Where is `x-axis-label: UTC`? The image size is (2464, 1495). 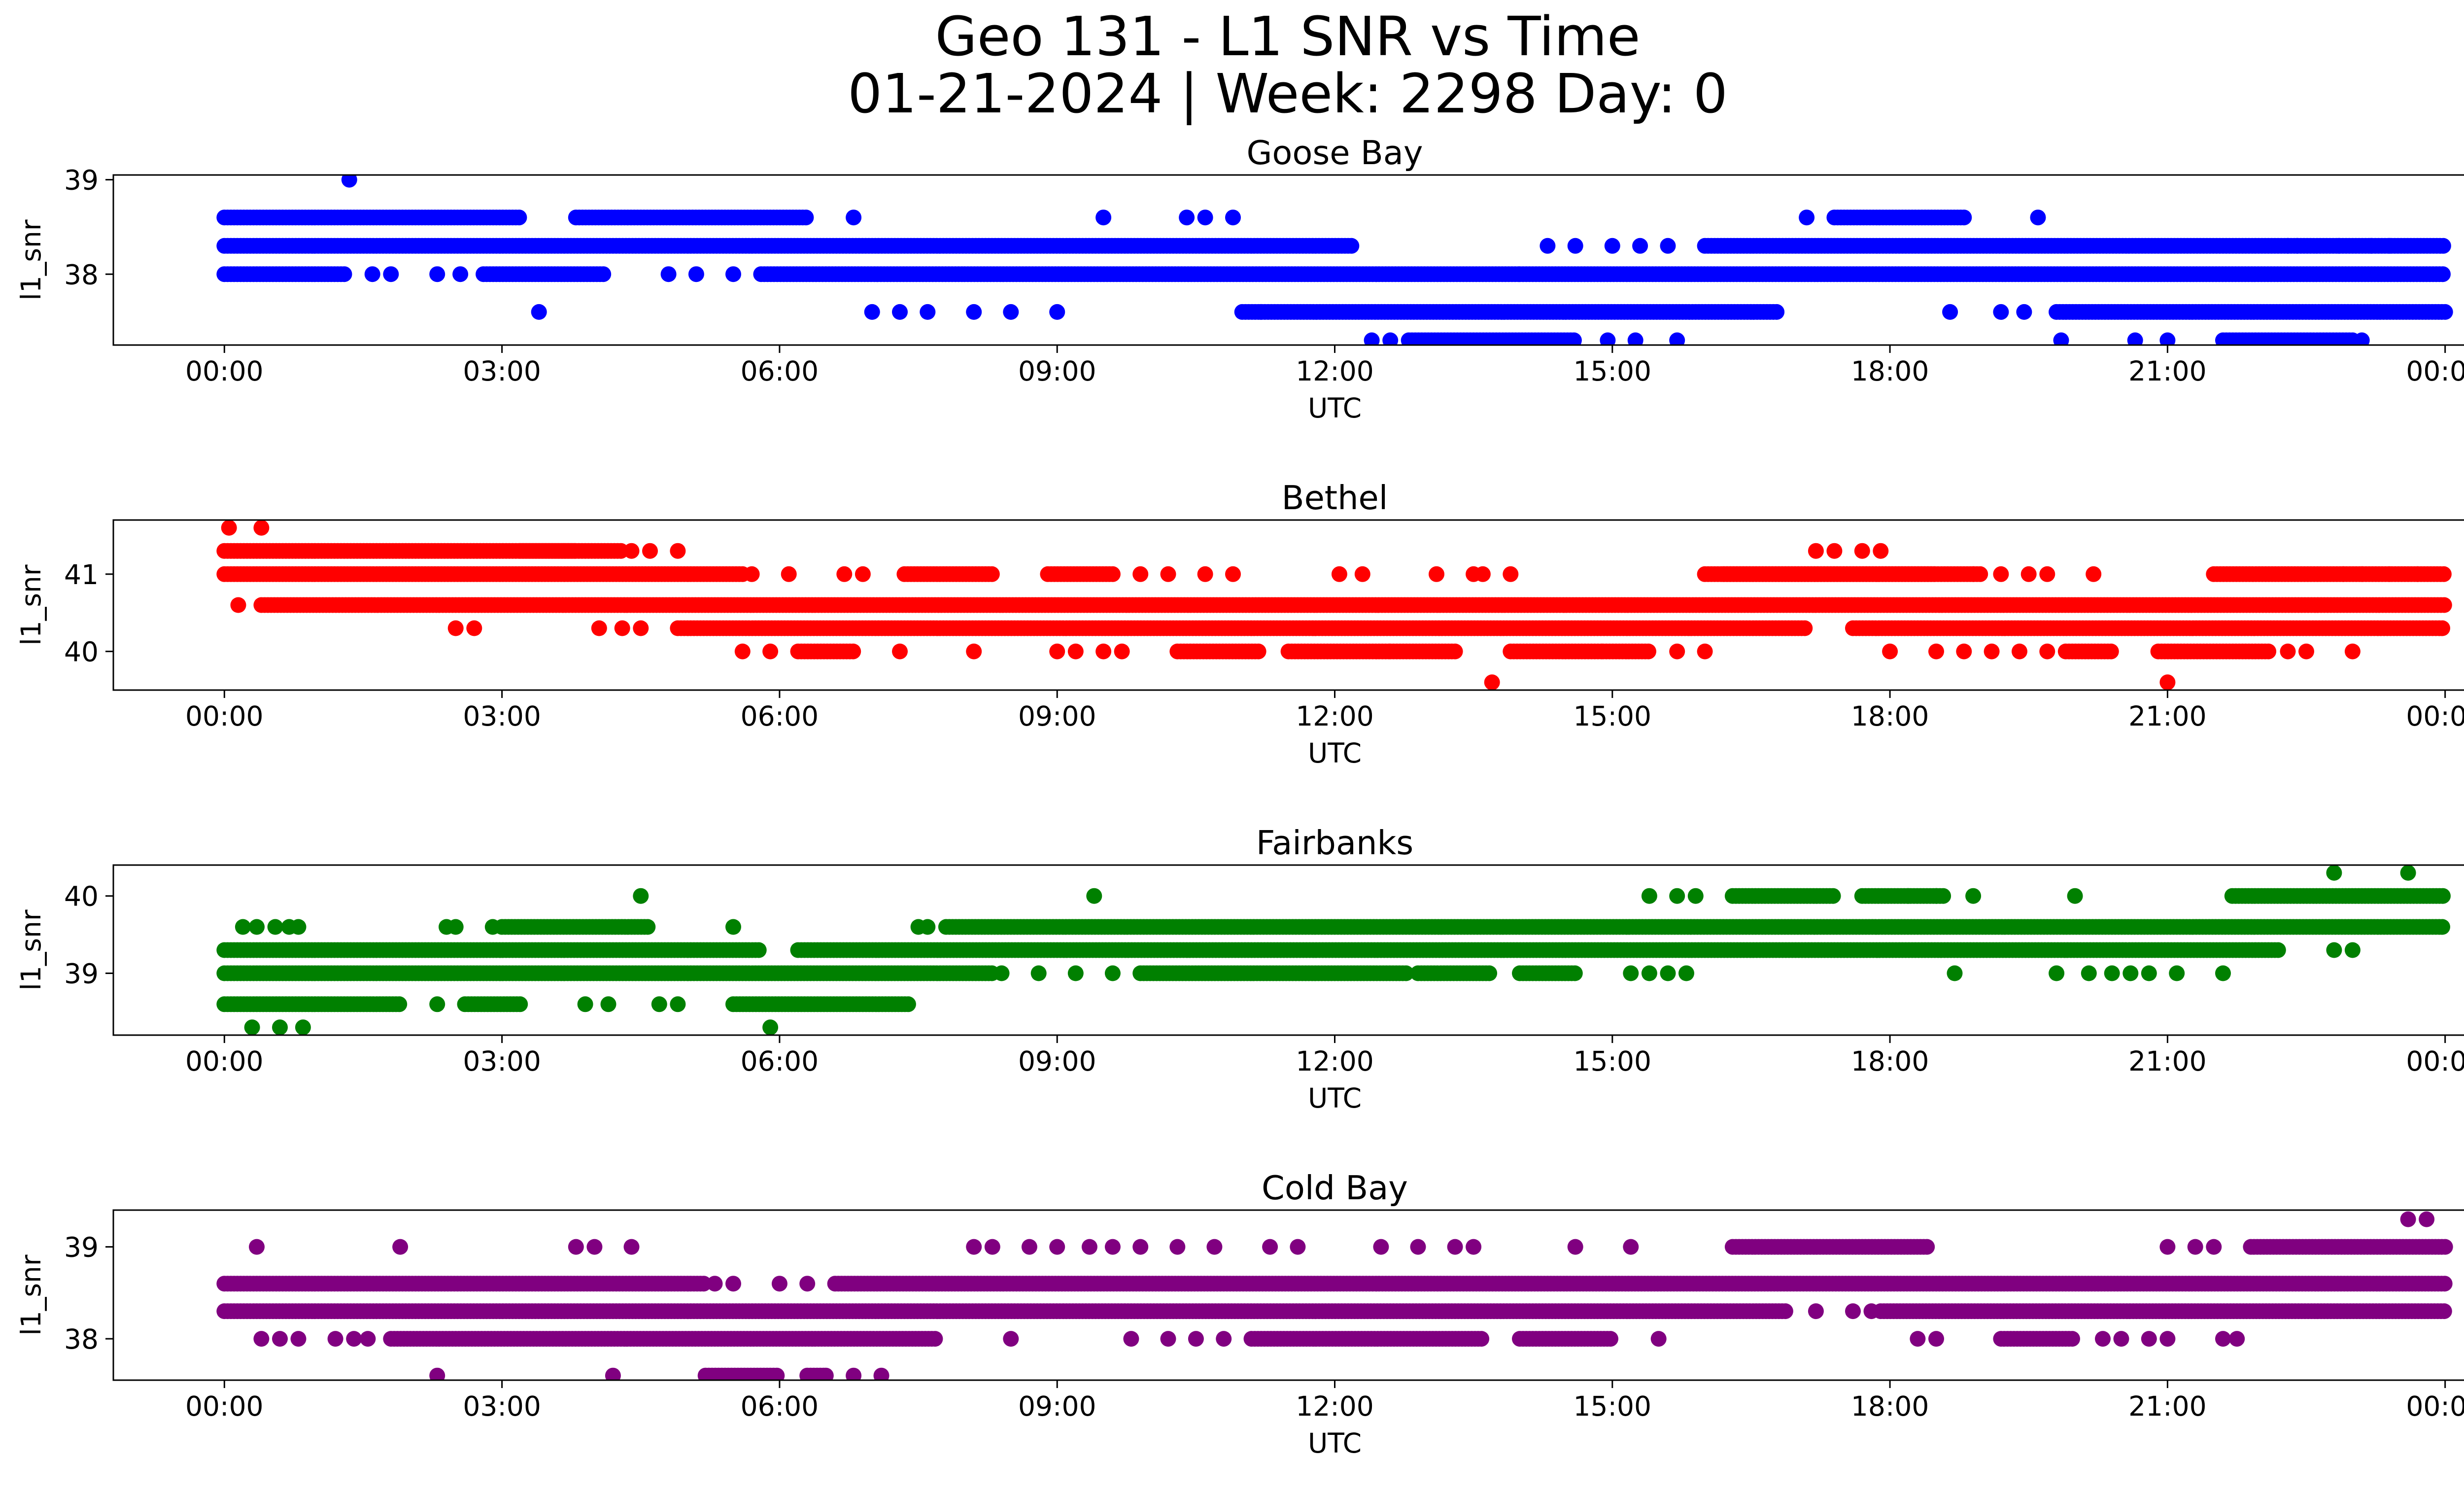
x-axis-label: UTC is located at coordinates (1335, 408).